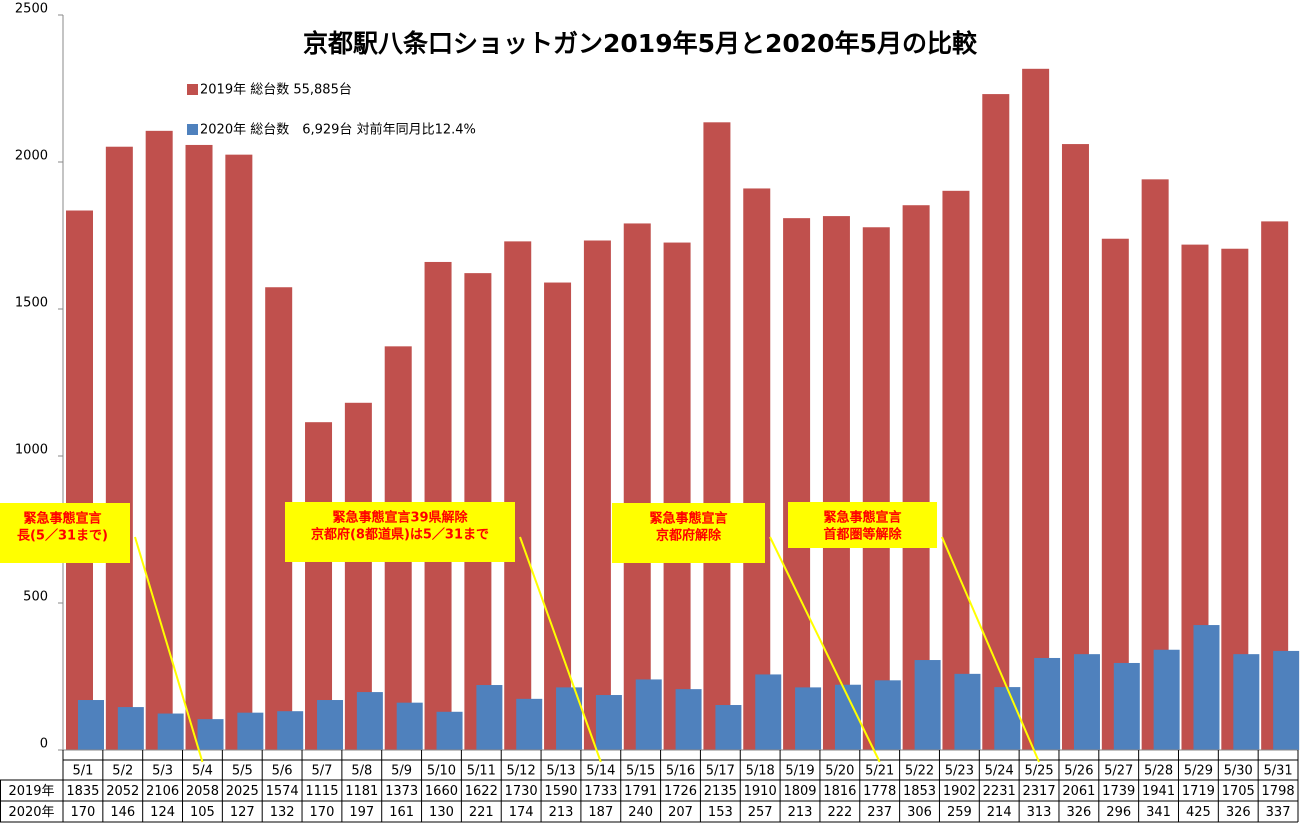 Image resolution: width=1304 pixels, height=831 pixels. What do you see at coordinates (202, 771) in the screenshot?
I see `x-tick-label: 5/4` at bounding box center [202, 771].